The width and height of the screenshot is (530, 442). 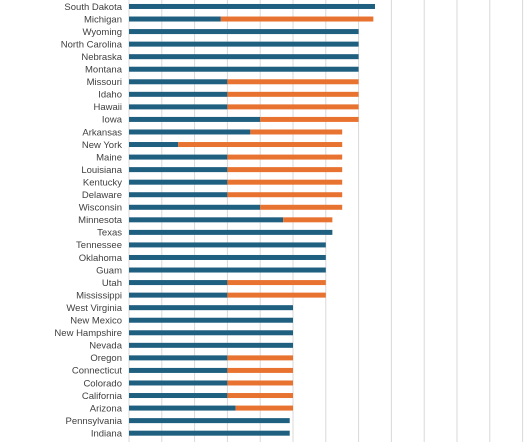 What do you see at coordinates (107, 107) in the screenshot?
I see `category-label: Hawaii` at bounding box center [107, 107].